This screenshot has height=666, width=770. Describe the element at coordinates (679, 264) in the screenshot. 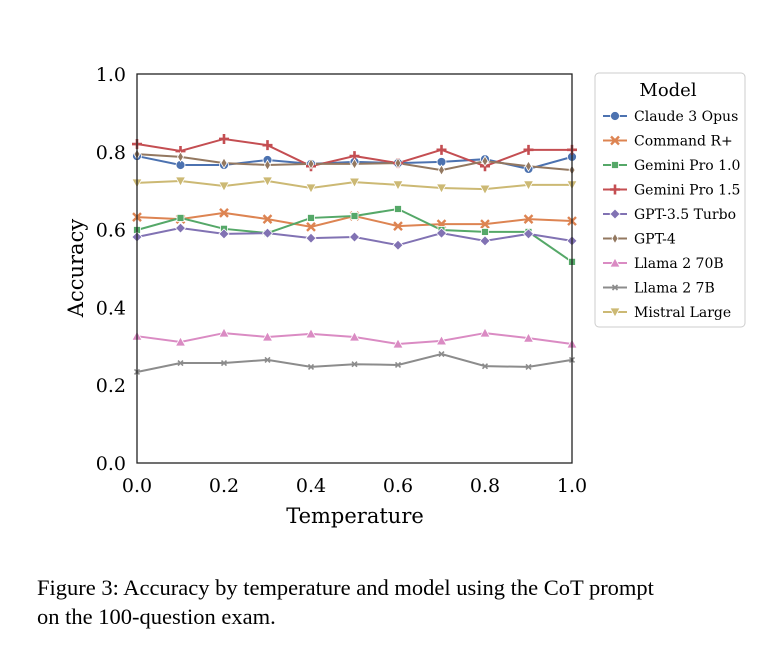

I see `legend-label: Llama 2 70B` at that location.